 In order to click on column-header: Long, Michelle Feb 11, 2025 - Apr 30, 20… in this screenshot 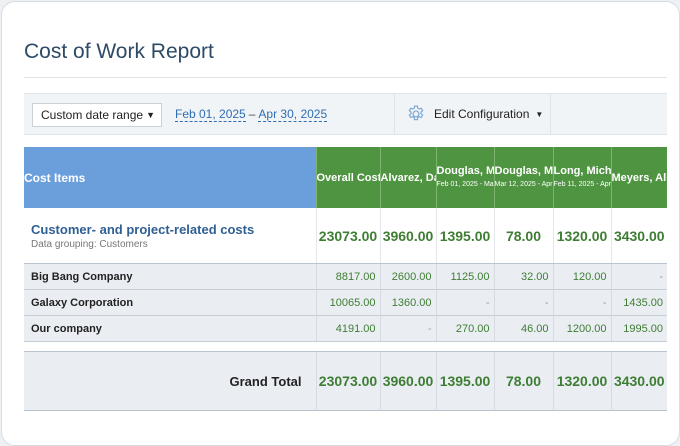, I will do `click(581, 177)`.